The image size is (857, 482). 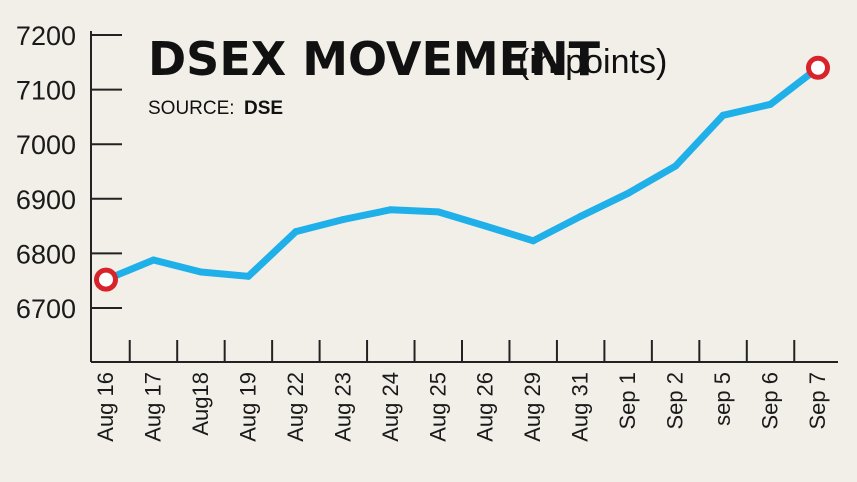 I want to click on x-tick-label: Aug 17, so click(x=152, y=407).